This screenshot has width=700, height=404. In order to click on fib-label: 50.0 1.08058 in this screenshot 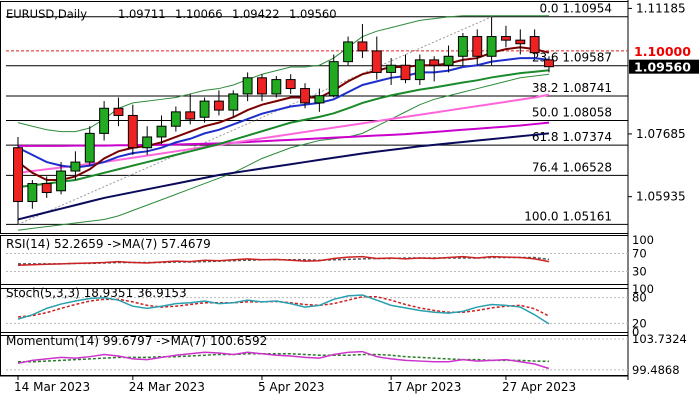, I will do `click(572, 113)`.